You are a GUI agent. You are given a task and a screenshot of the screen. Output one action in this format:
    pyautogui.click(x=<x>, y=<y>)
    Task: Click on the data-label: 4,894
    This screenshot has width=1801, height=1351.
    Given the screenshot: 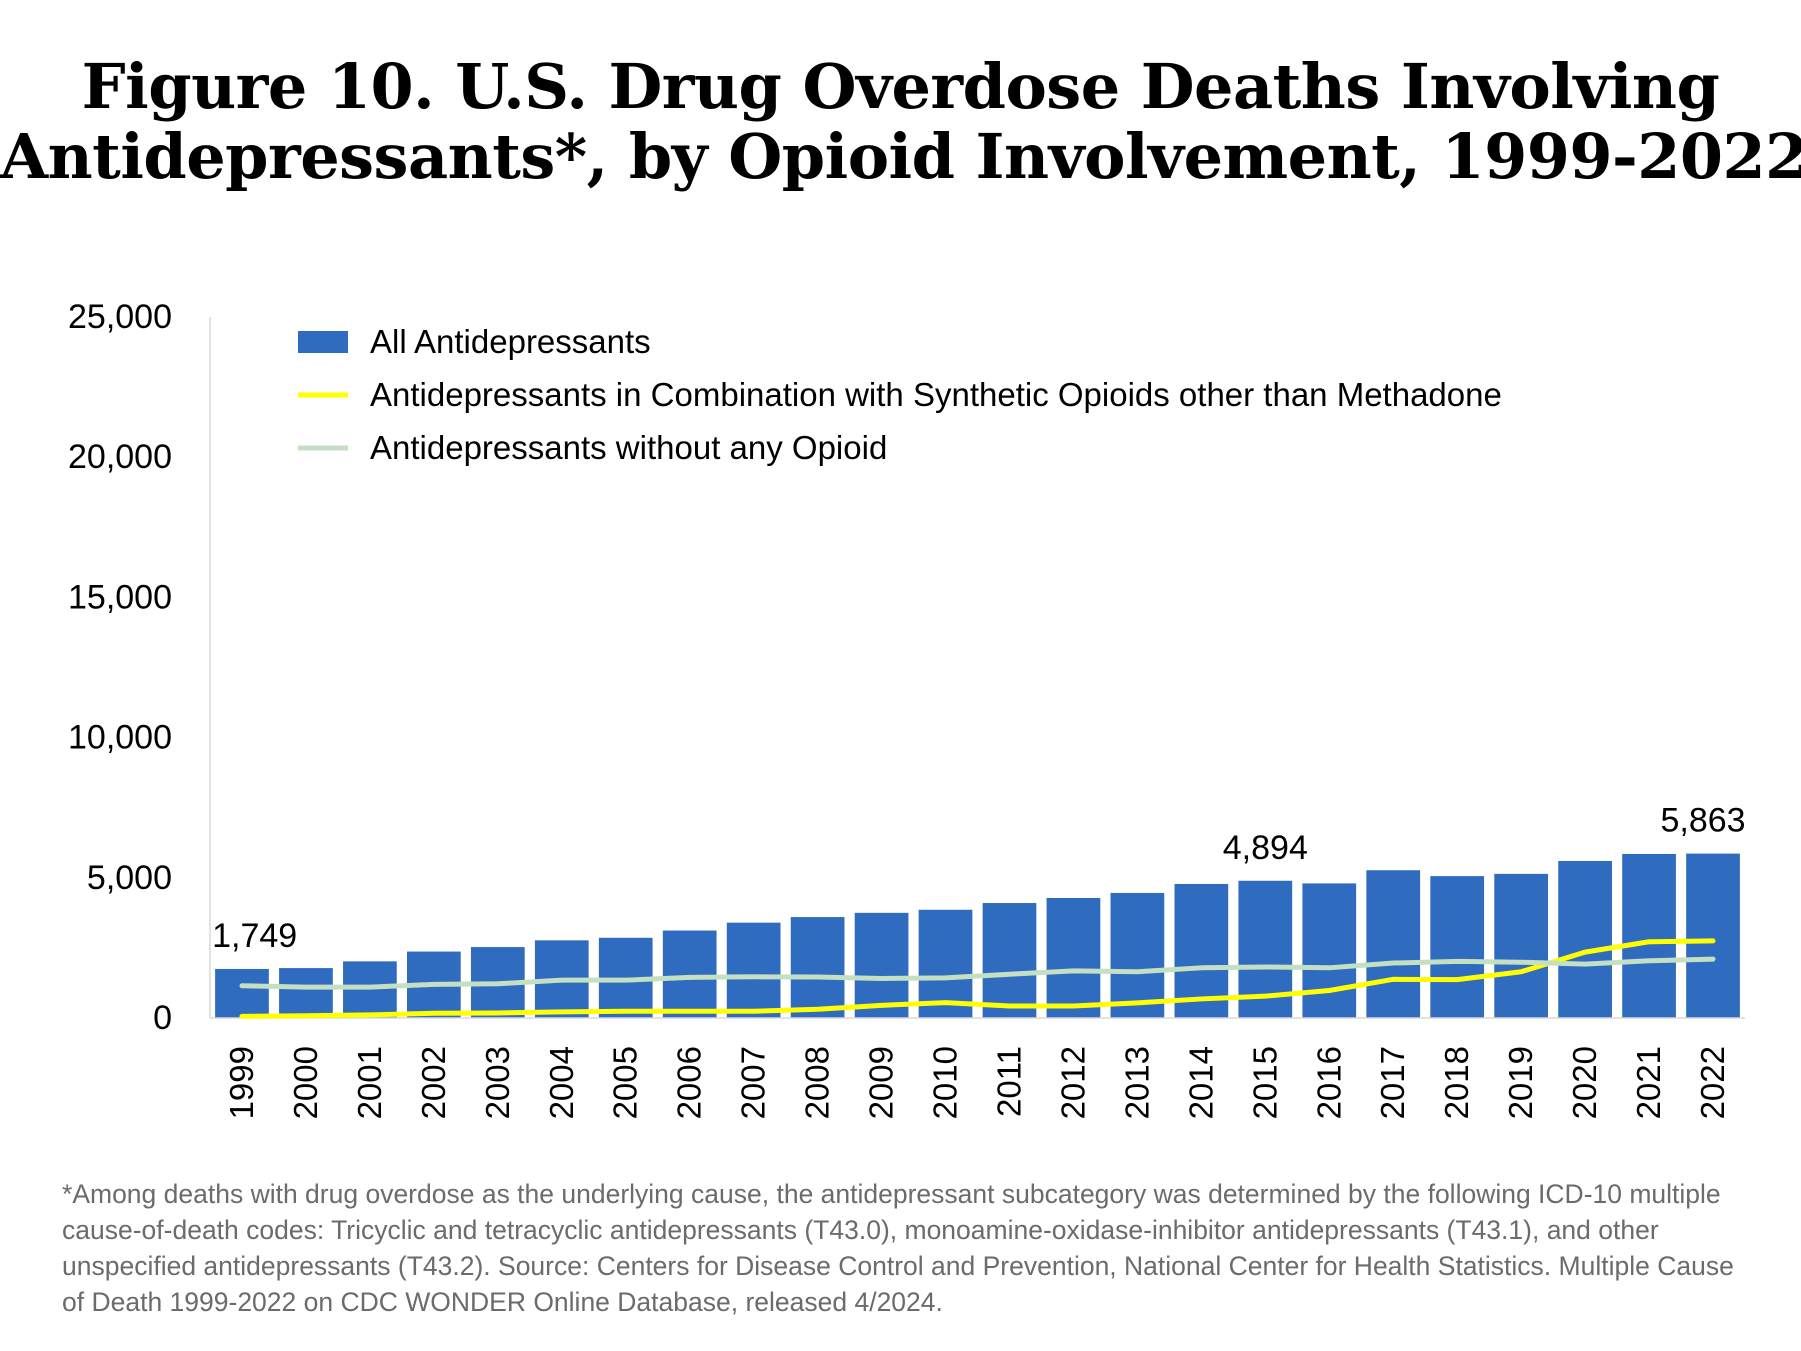 What is the action you would take?
    pyautogui.click(x=1265, y=848)
    